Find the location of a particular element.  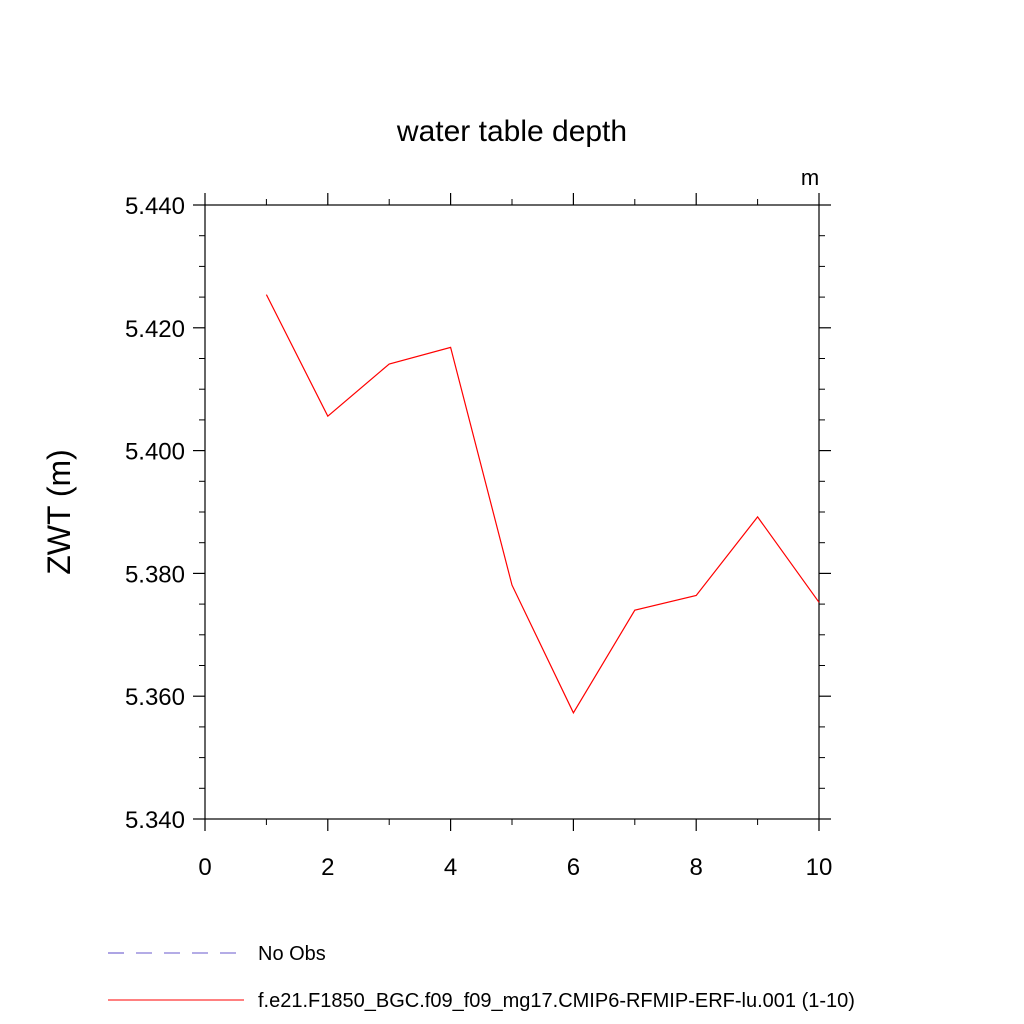

units-label: m is located at coordinates (810, 177).